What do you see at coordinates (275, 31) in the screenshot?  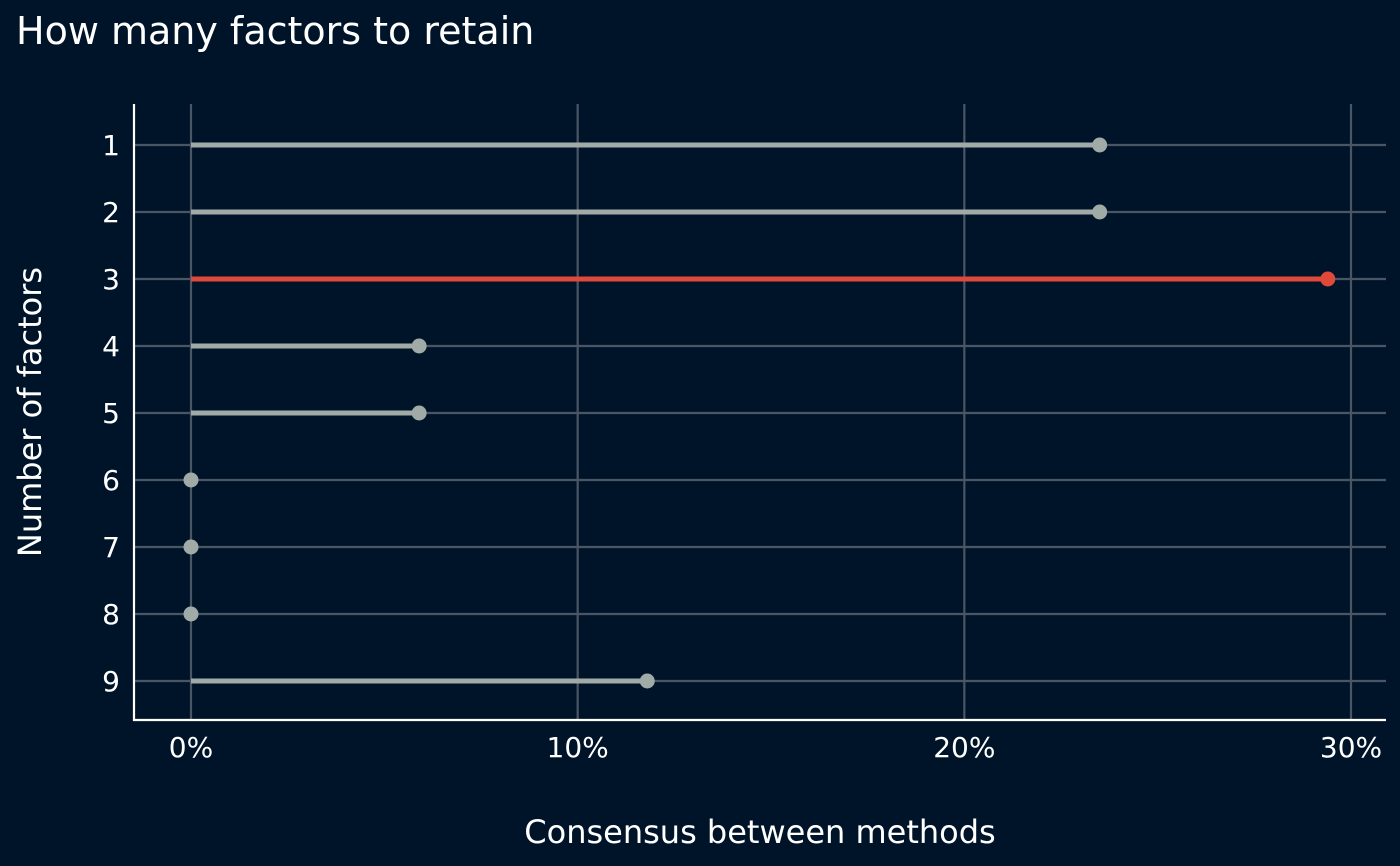 I see `chart-title: How many factors to retain` at bounding box center [275, 31].